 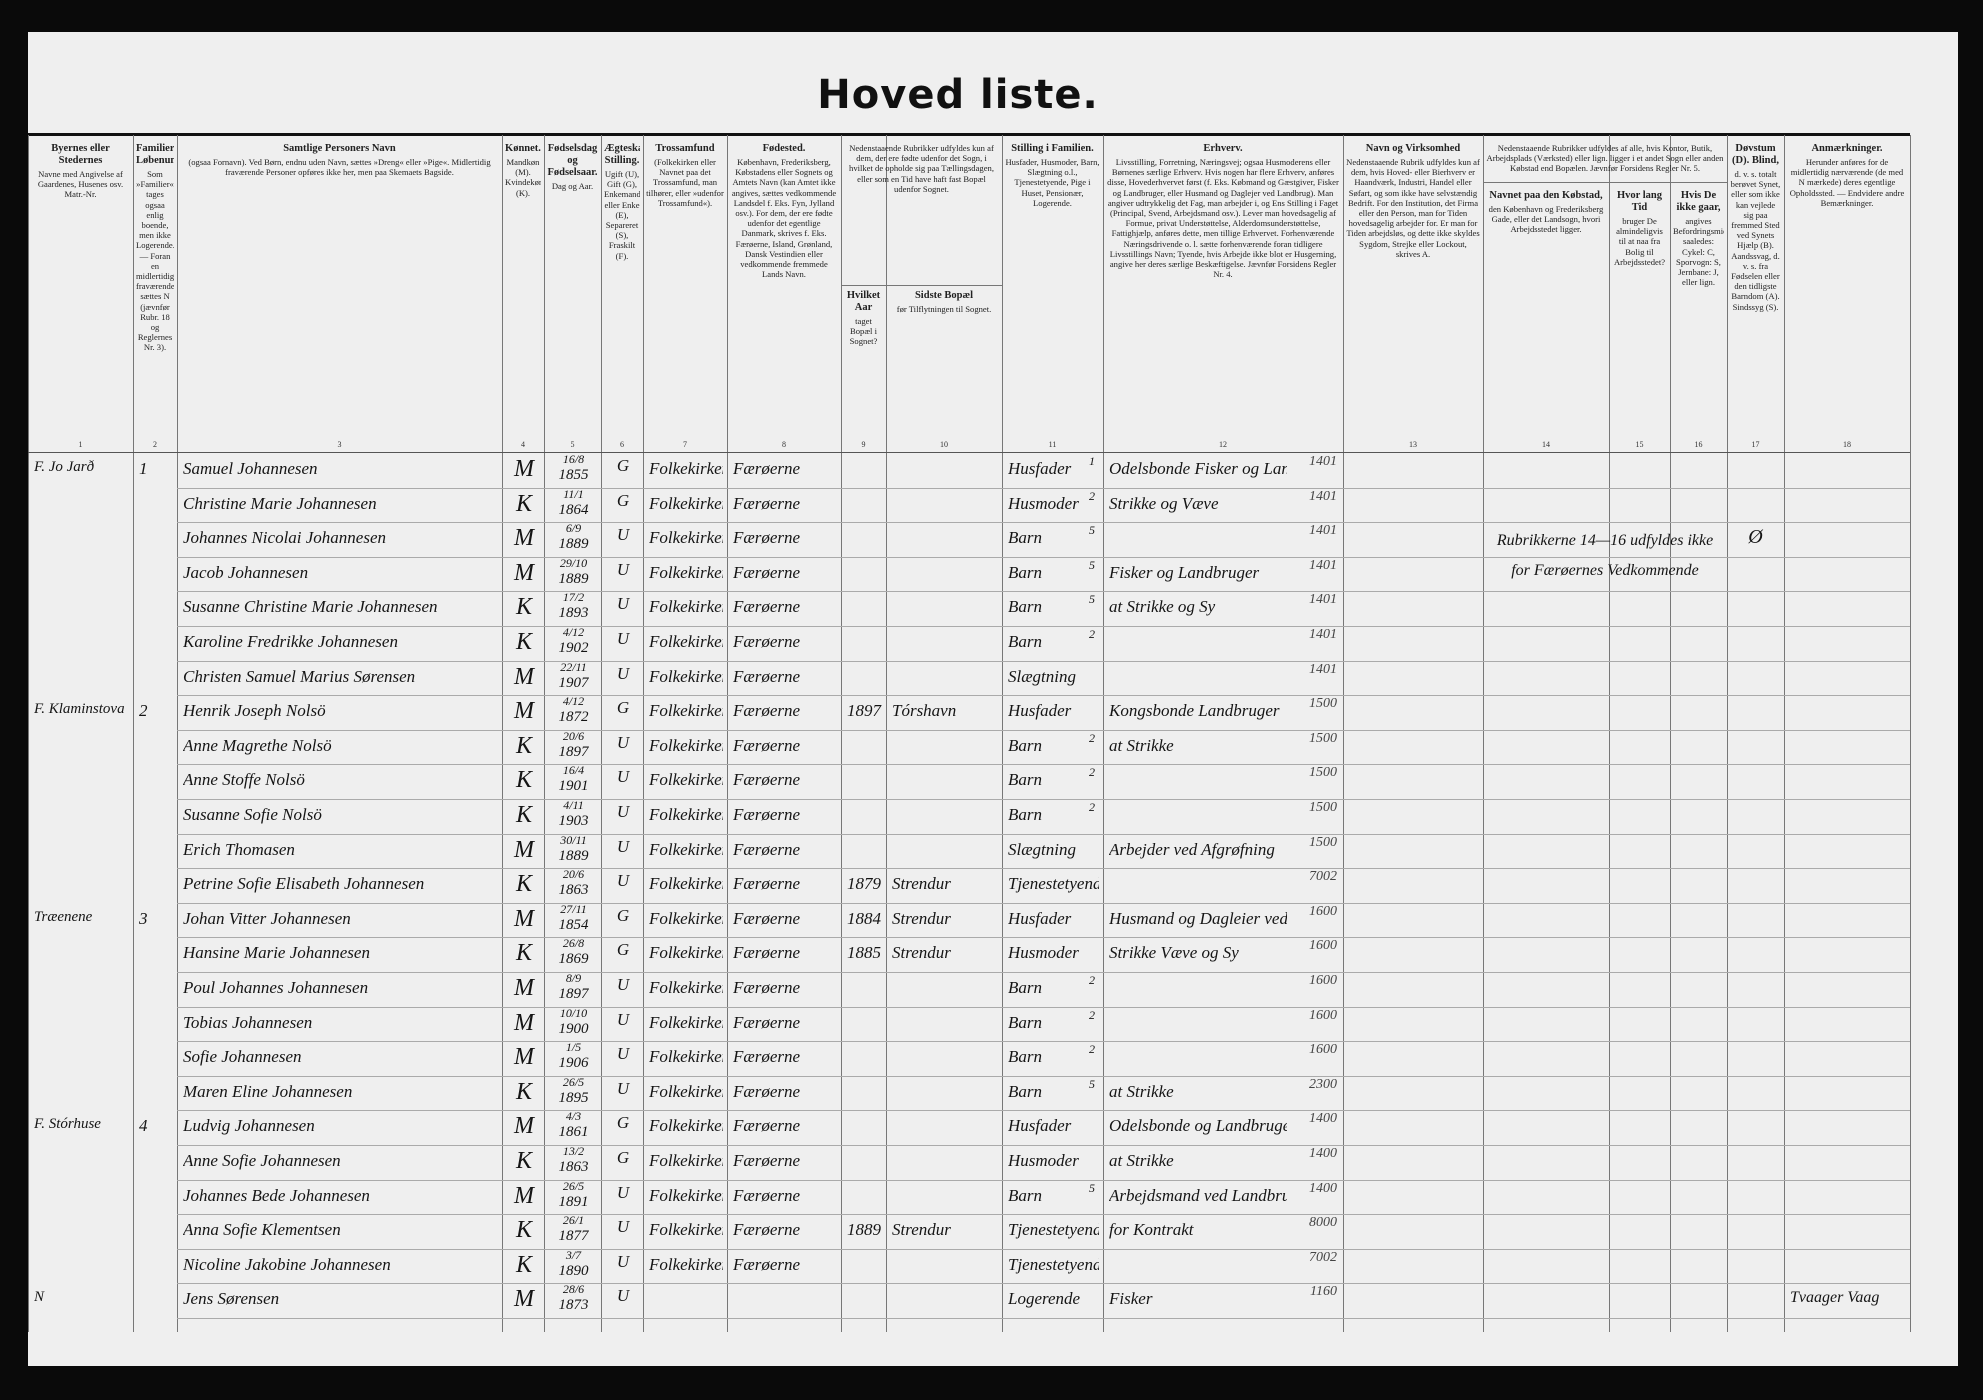 I want to click on cell-name: Poul Johannes Johannesen, so click(x=276, y=987).